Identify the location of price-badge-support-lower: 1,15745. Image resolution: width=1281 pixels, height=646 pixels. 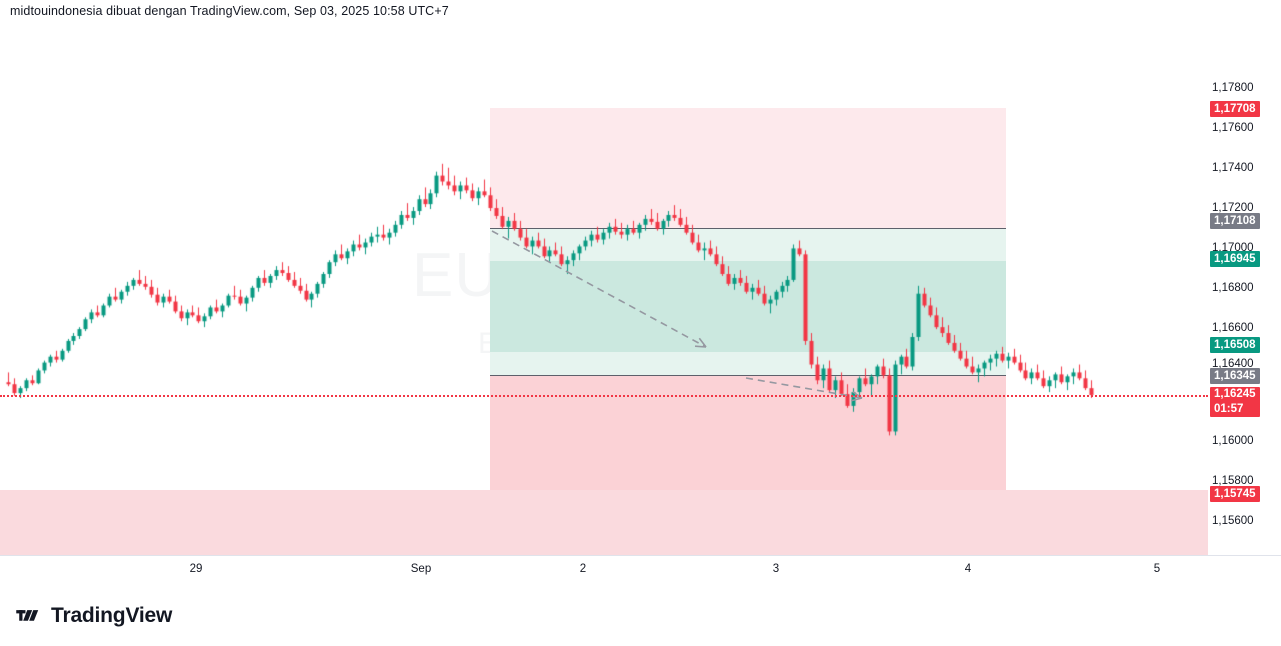
(1235, 494).